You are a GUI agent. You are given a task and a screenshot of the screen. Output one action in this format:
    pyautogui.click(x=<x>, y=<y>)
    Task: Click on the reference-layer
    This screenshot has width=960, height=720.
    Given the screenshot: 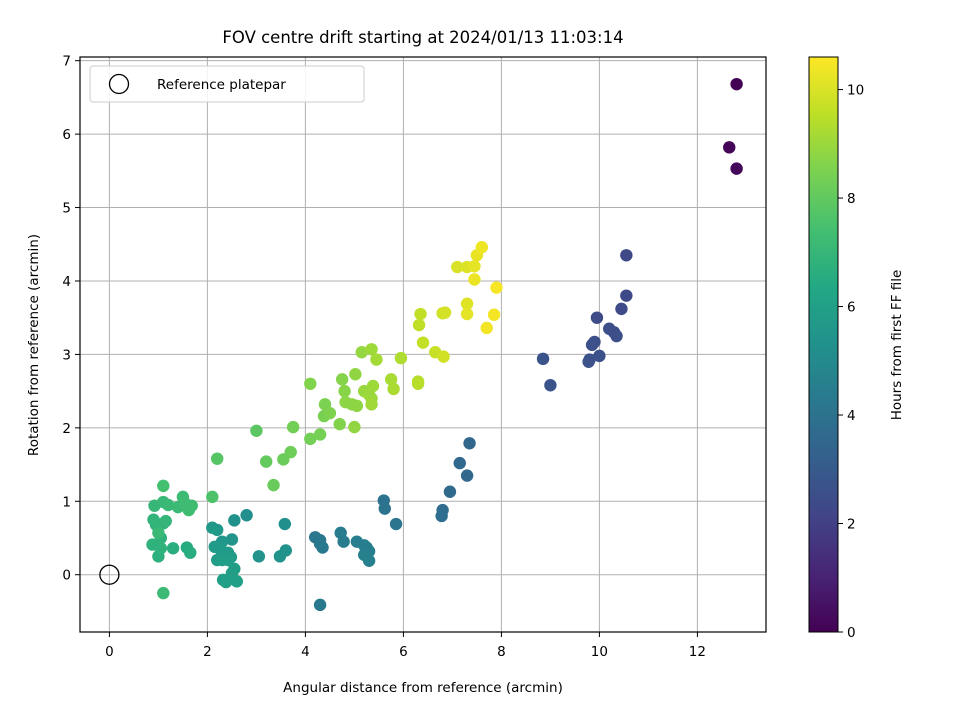 What is the action you would take?
    pyautogui.click(x=109, y=574)
    